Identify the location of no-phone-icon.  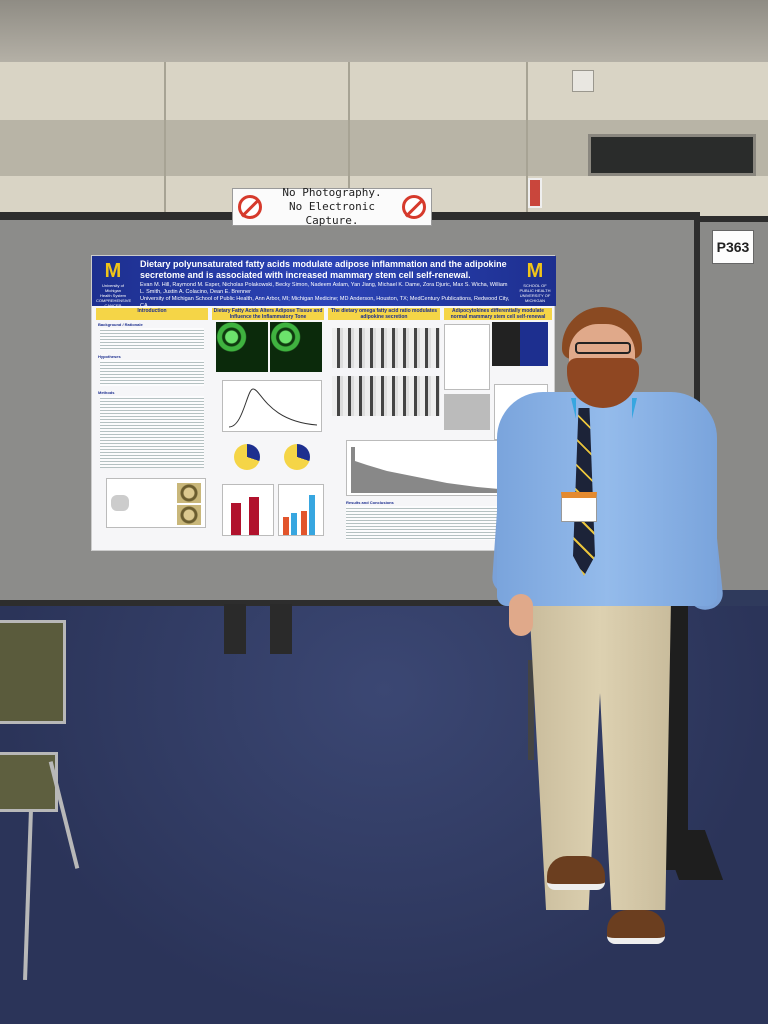
(414, 207).